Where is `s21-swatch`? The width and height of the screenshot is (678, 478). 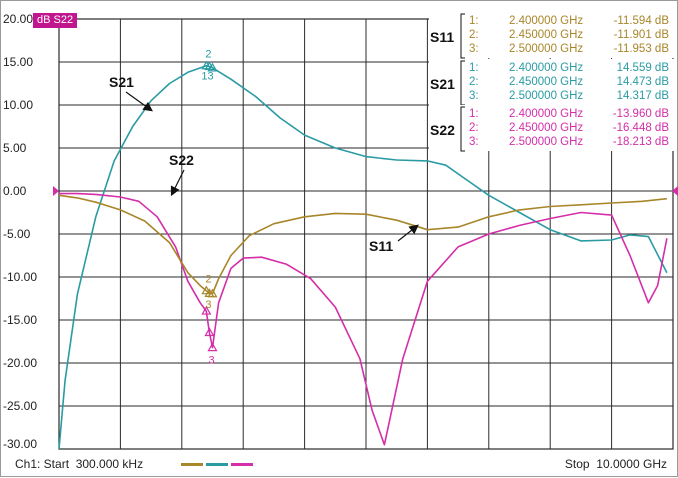
s21-swatch is located at coordinates (217, 464).